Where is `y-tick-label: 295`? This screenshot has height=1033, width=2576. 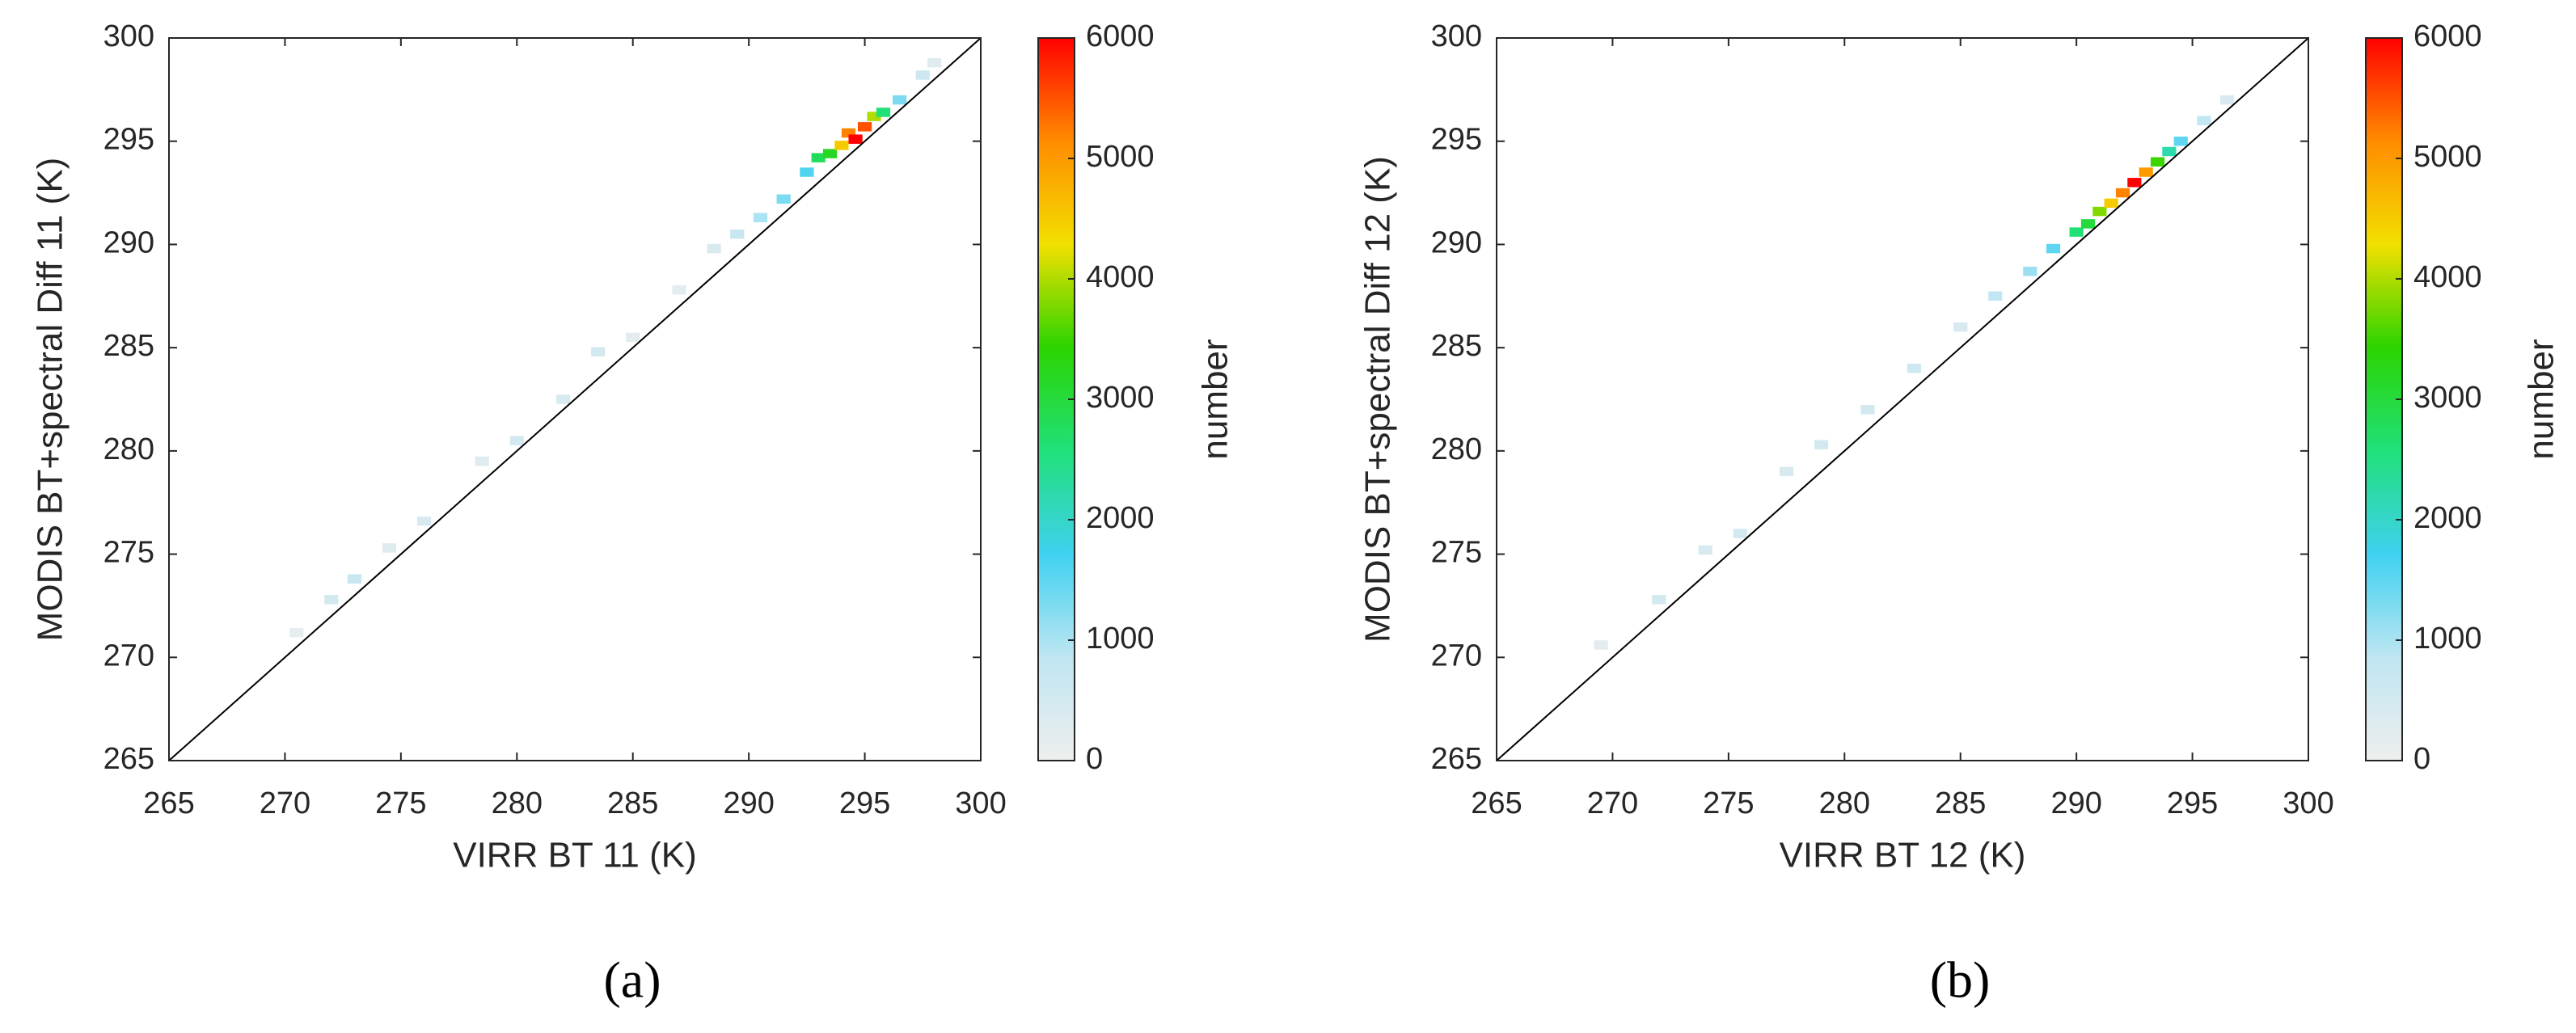 y-tick-label: 295 is located at coordinates (128, 140).